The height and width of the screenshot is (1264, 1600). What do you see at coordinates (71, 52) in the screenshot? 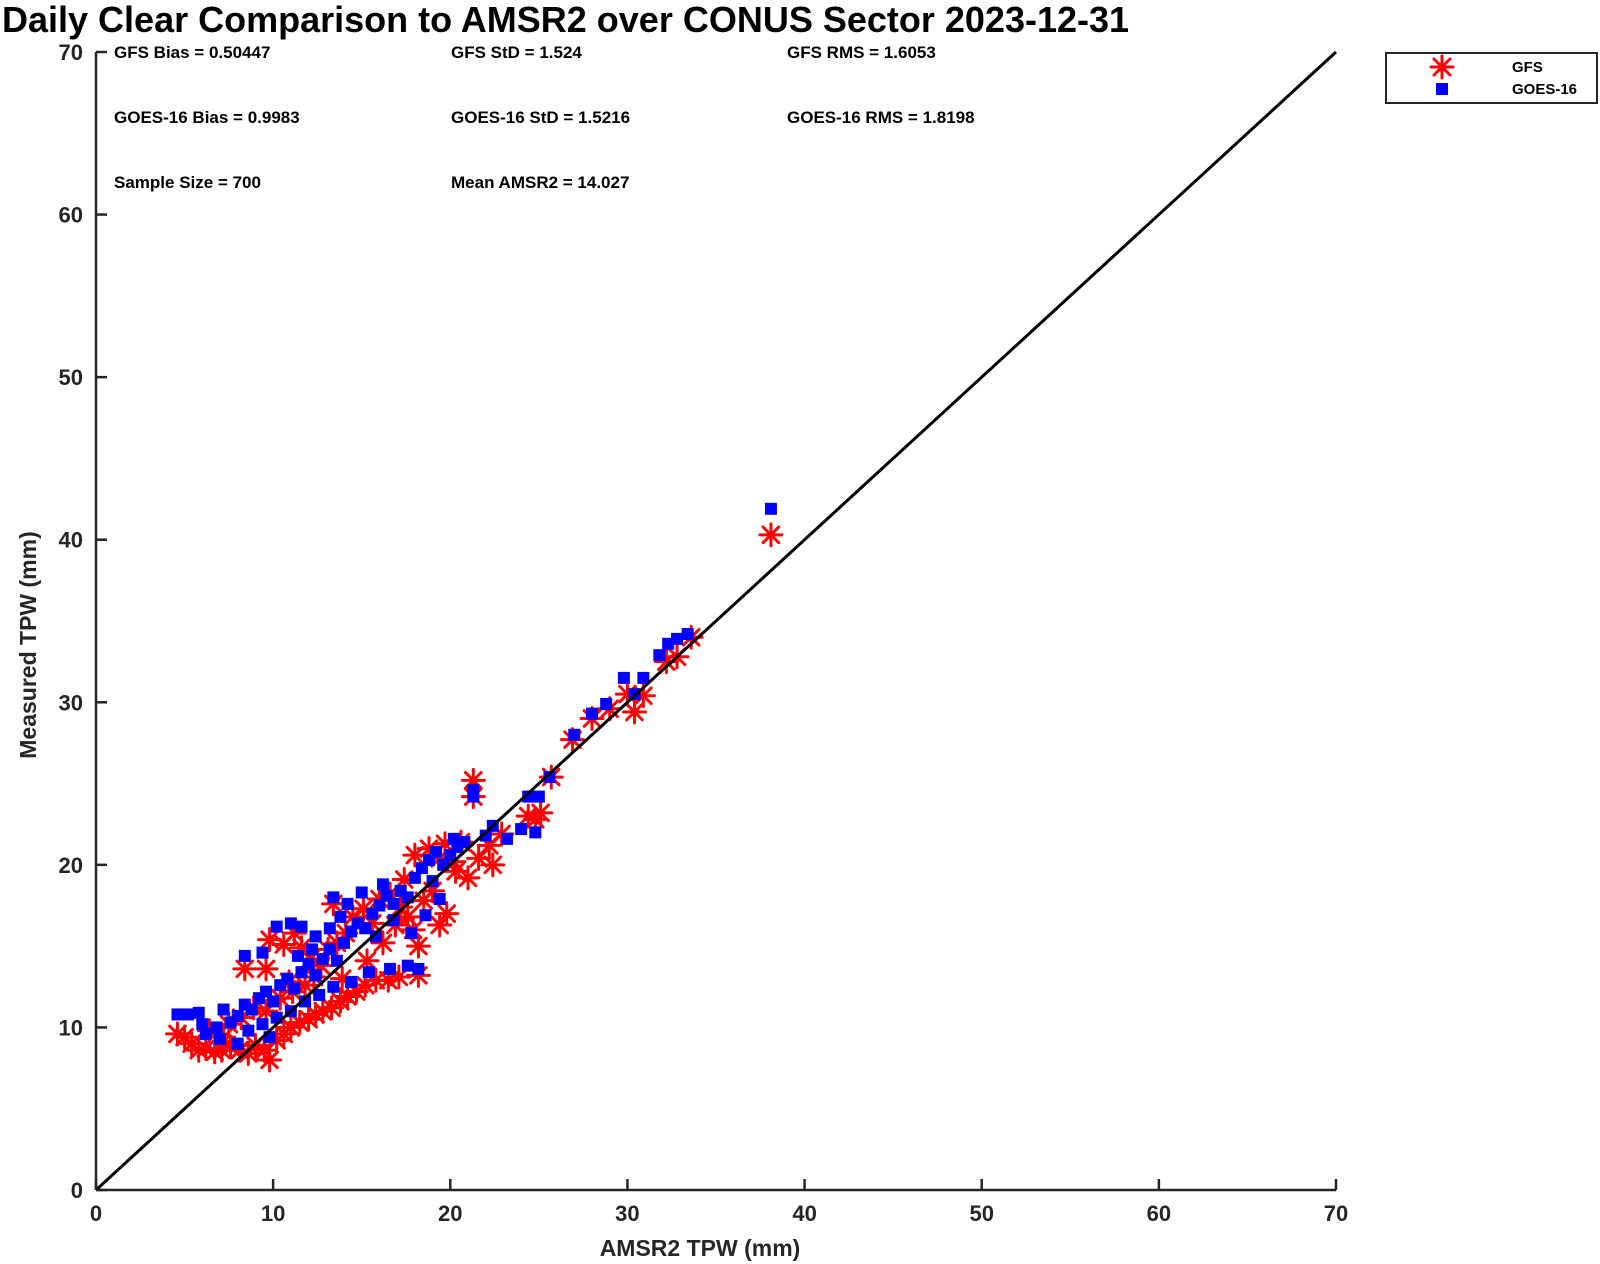
I see `y-tick-label: 70` at bounding box center [71, 52].